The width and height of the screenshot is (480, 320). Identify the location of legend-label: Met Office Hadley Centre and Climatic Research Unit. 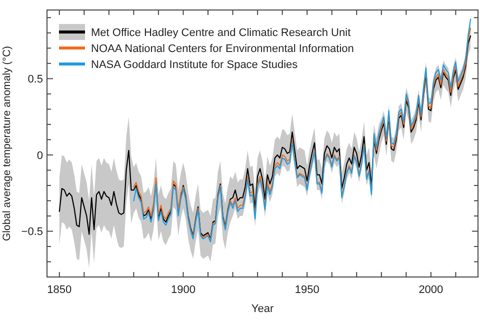
(221, 33).